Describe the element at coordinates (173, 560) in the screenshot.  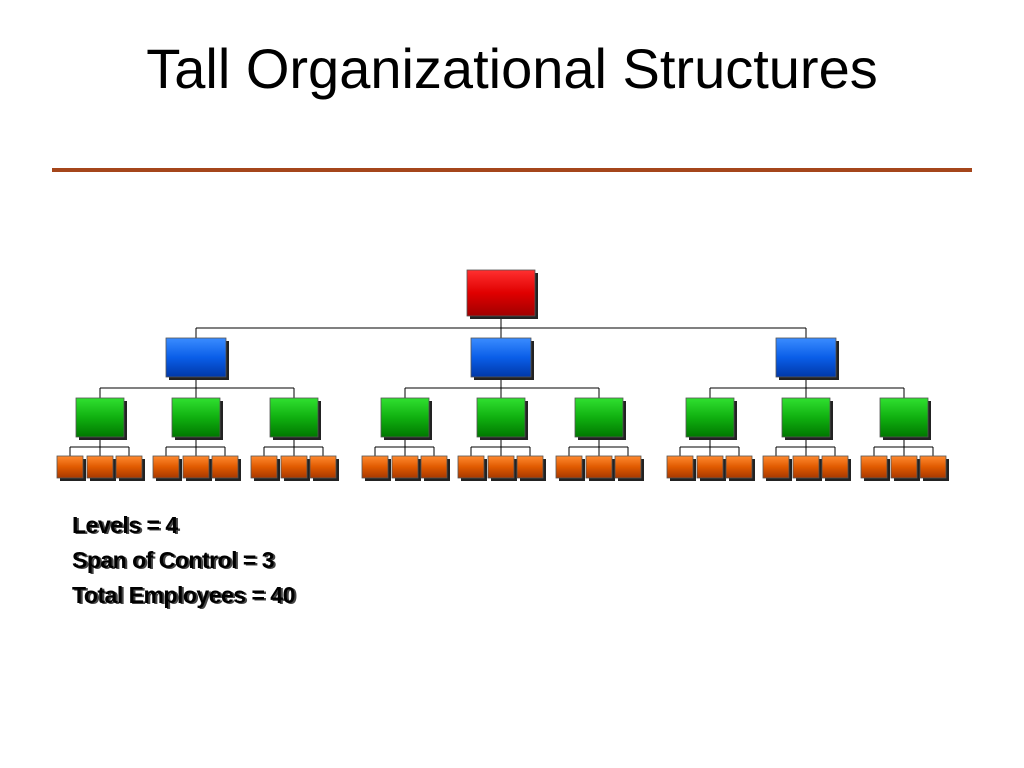
I see `stat-line: Span of Control = 3` at that location.